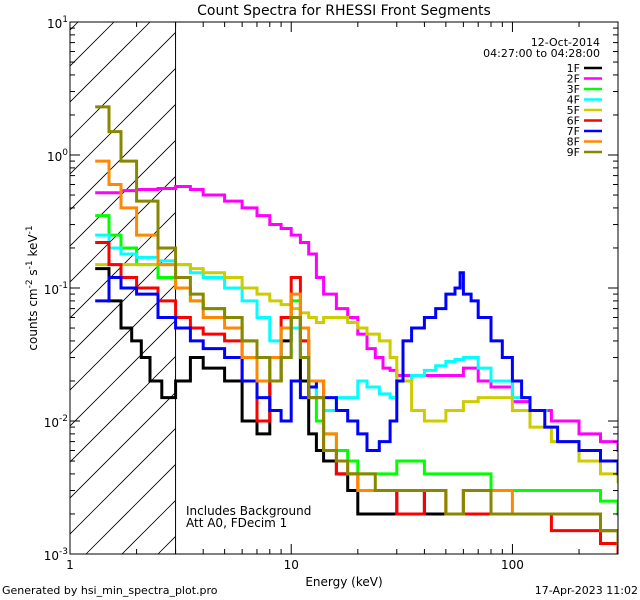 The width and height of the screenshot is (640, 600). I want to click on y-tick-label: 10⁻¹, so click(56, 289).